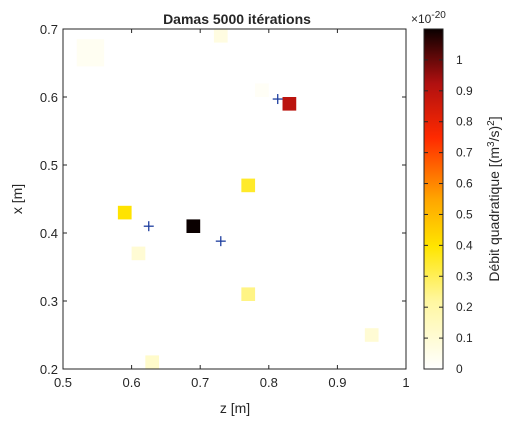 The image size is (509, 423). Describe the element at coordinates (49, 369) in the screenshot. I see `y-tick-label: 0.2` at that location.